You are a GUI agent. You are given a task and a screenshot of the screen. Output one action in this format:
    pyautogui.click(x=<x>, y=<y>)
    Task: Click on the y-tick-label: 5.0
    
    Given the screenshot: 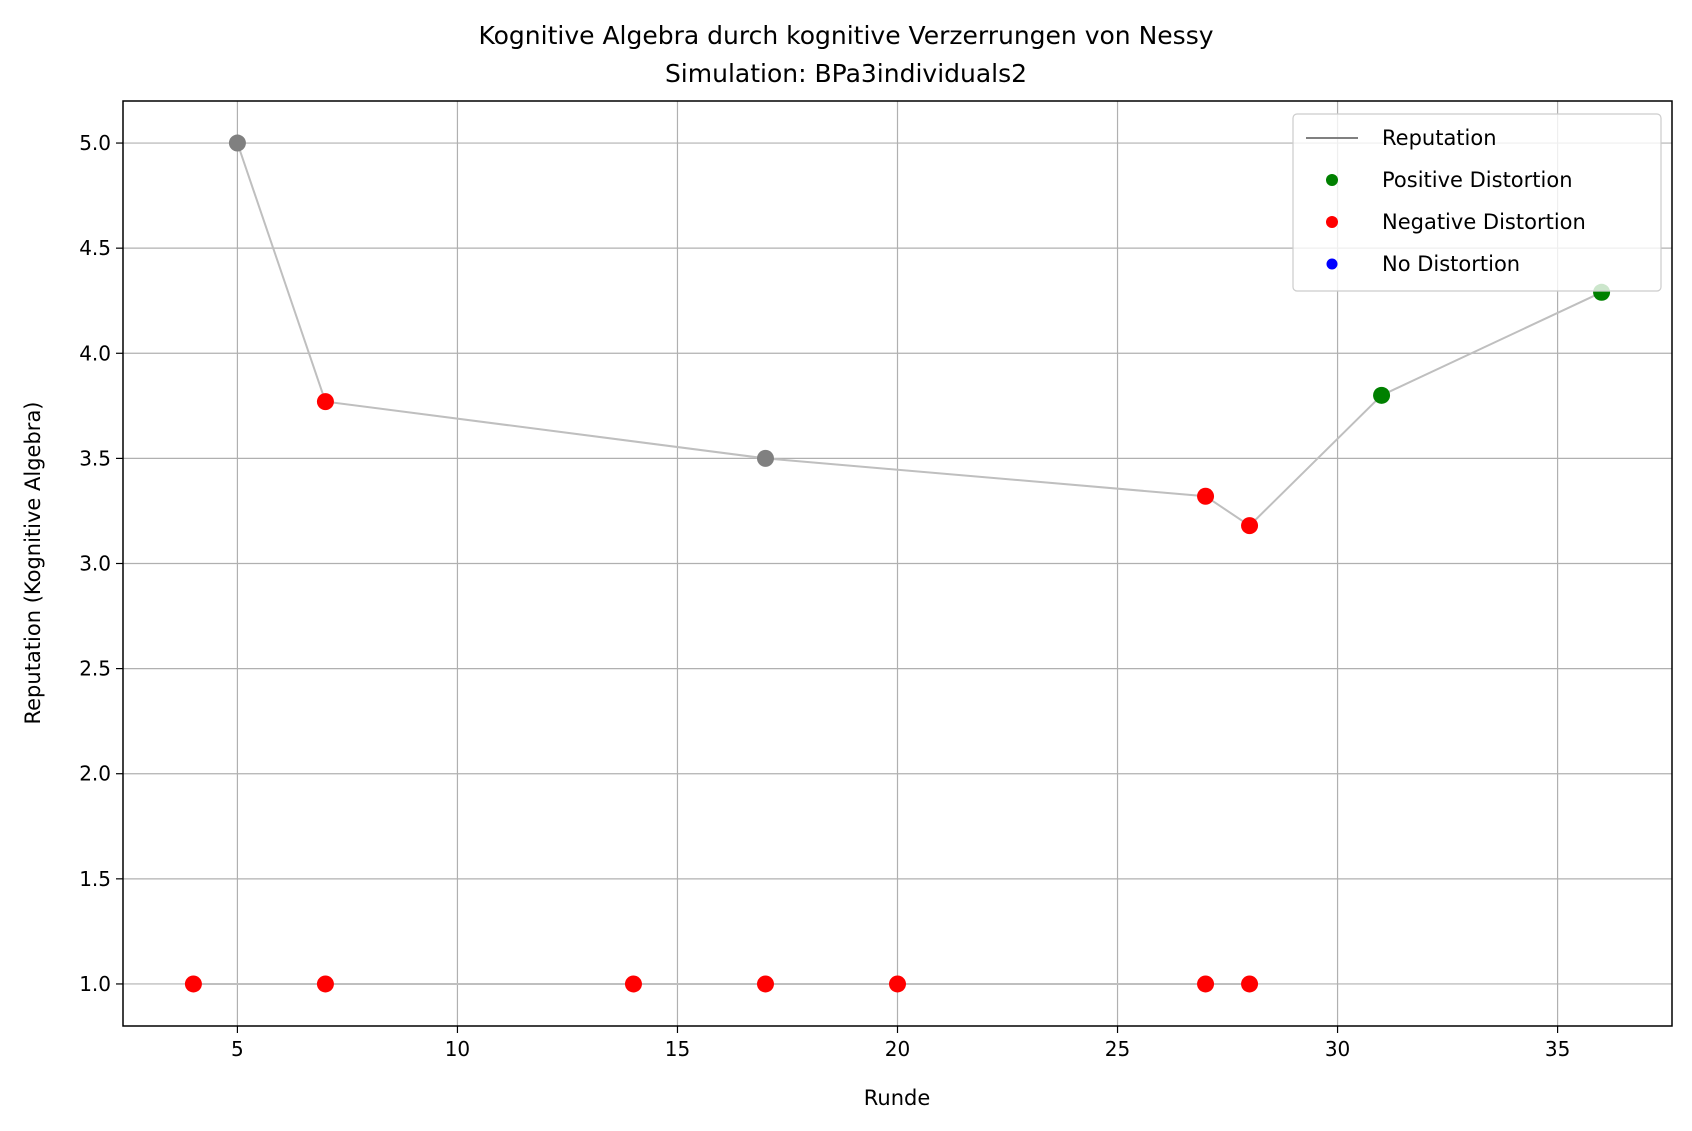 What is the action you would take?
    pyautogui.click(x=95, y=143)
    